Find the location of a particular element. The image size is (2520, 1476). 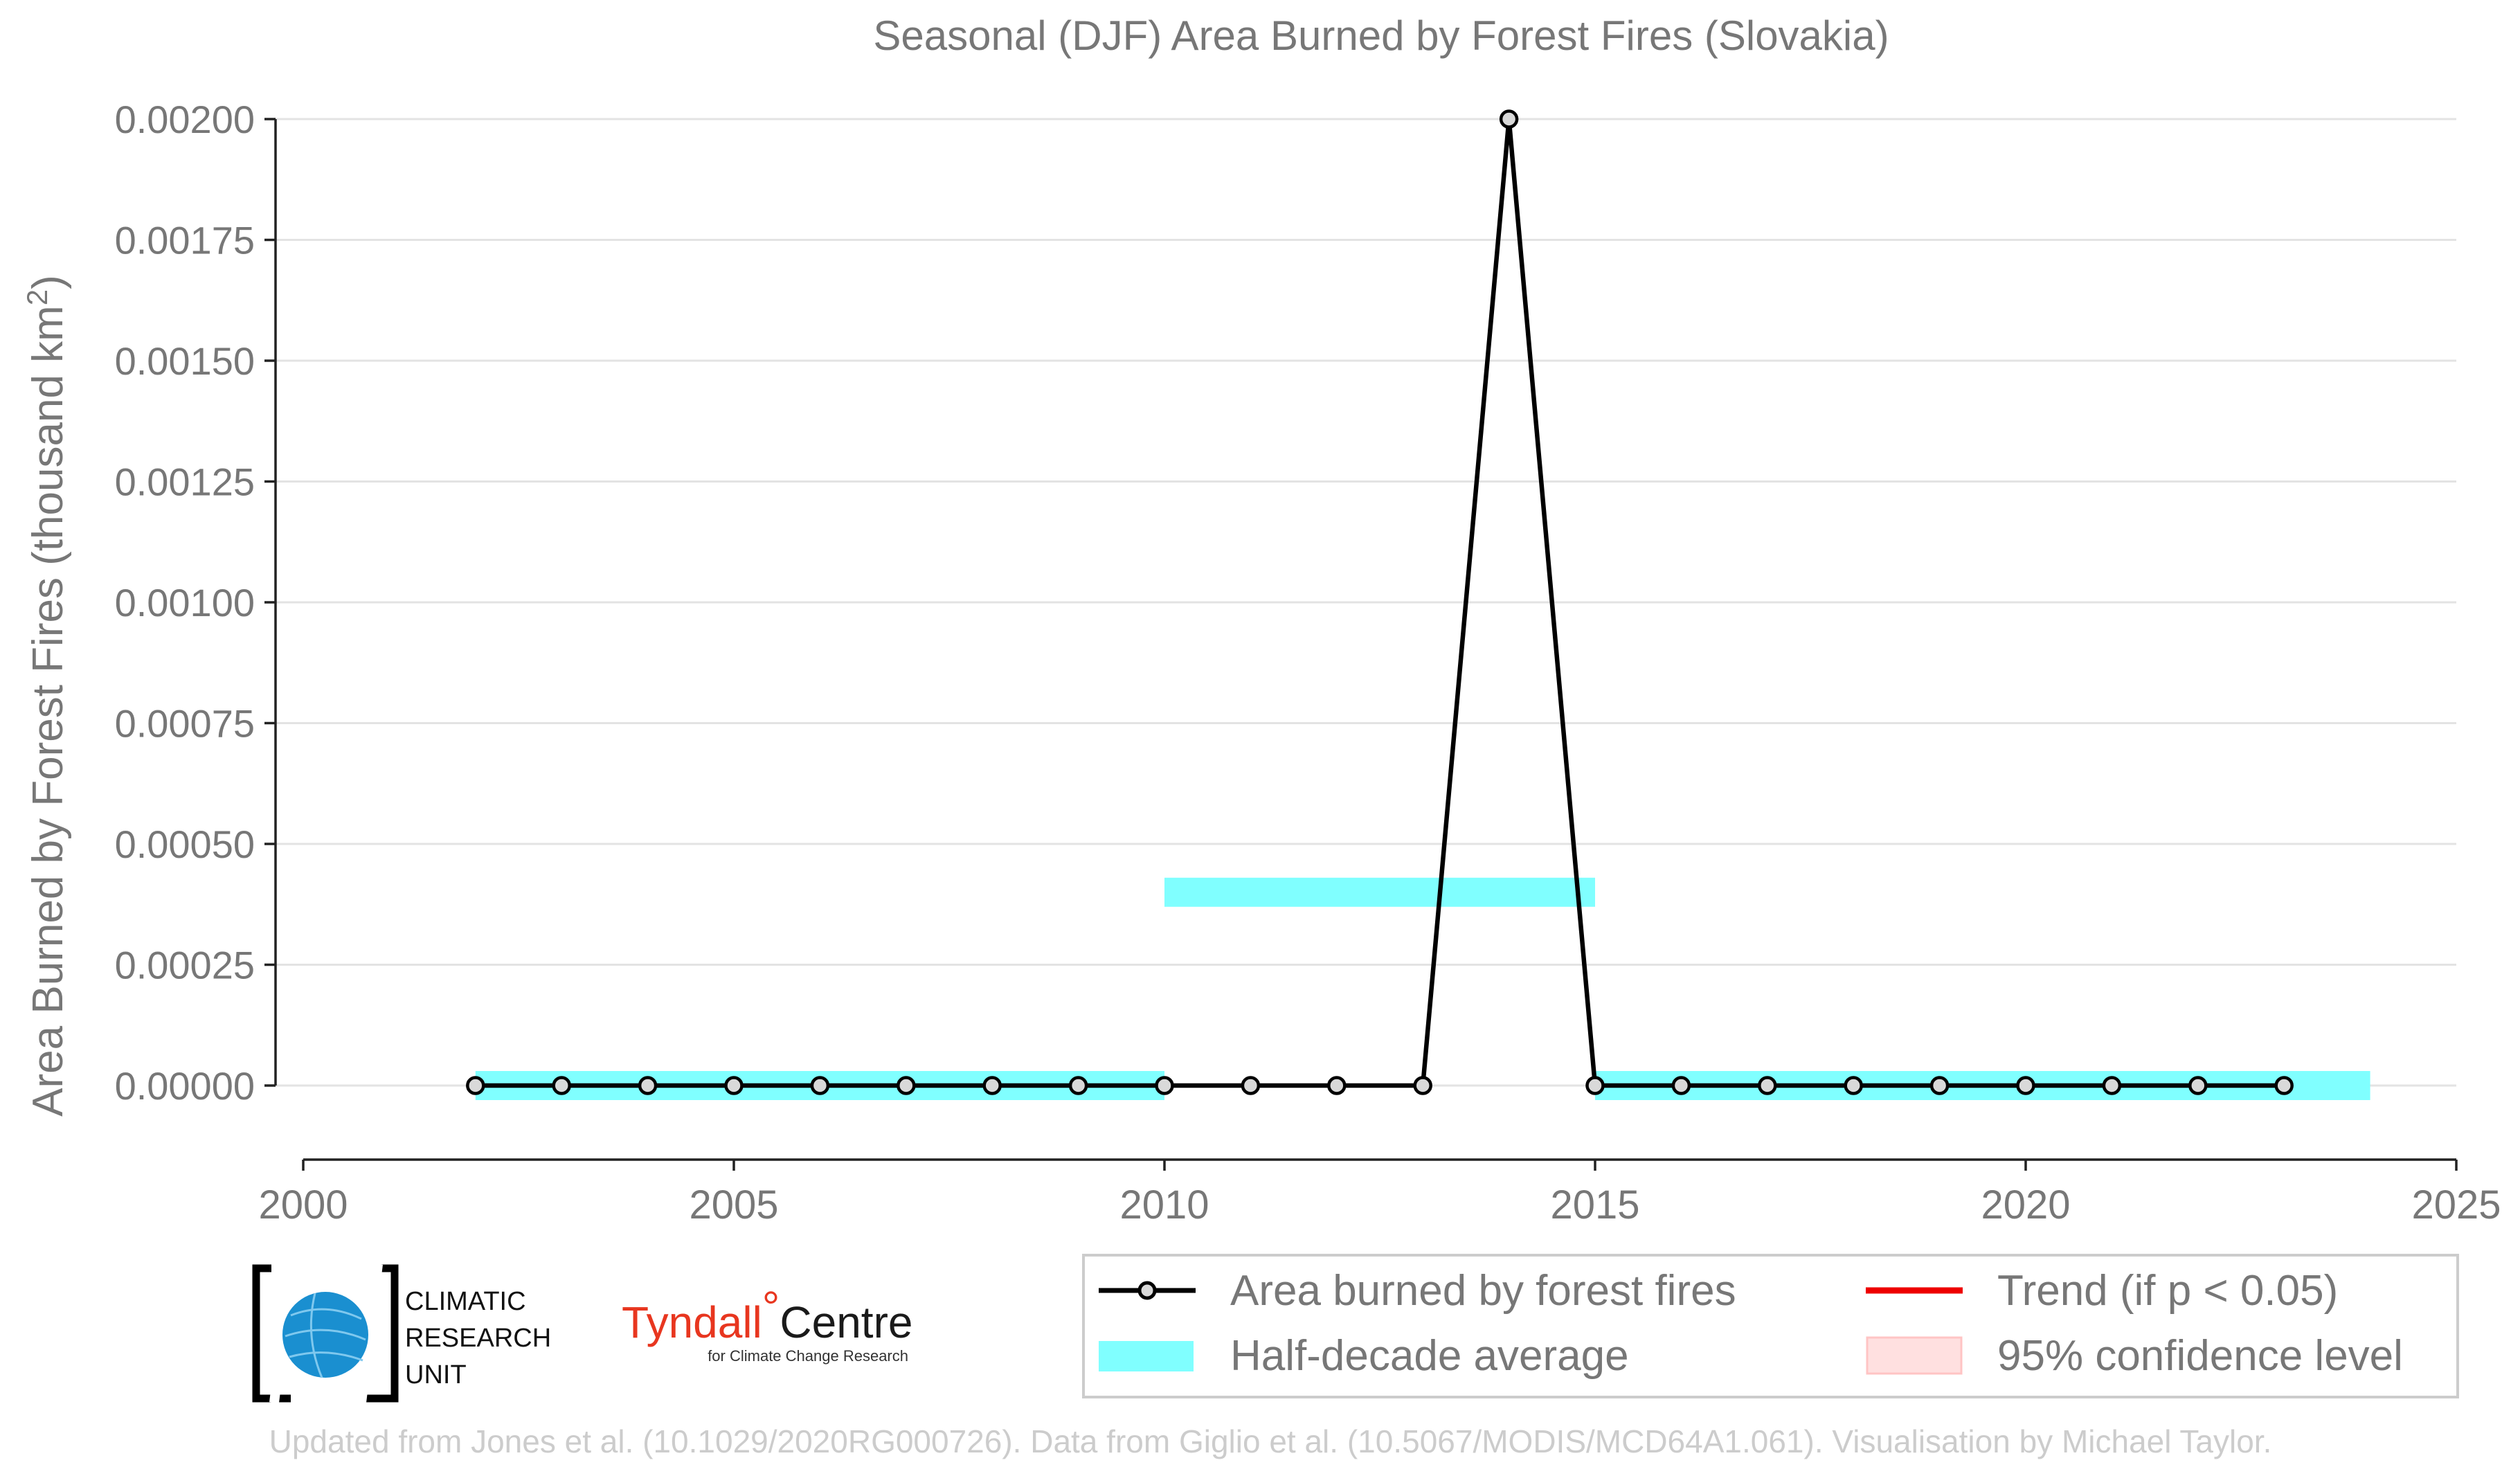

x-tick-label-3: 2015 is located at coordinates (1594, 1204).